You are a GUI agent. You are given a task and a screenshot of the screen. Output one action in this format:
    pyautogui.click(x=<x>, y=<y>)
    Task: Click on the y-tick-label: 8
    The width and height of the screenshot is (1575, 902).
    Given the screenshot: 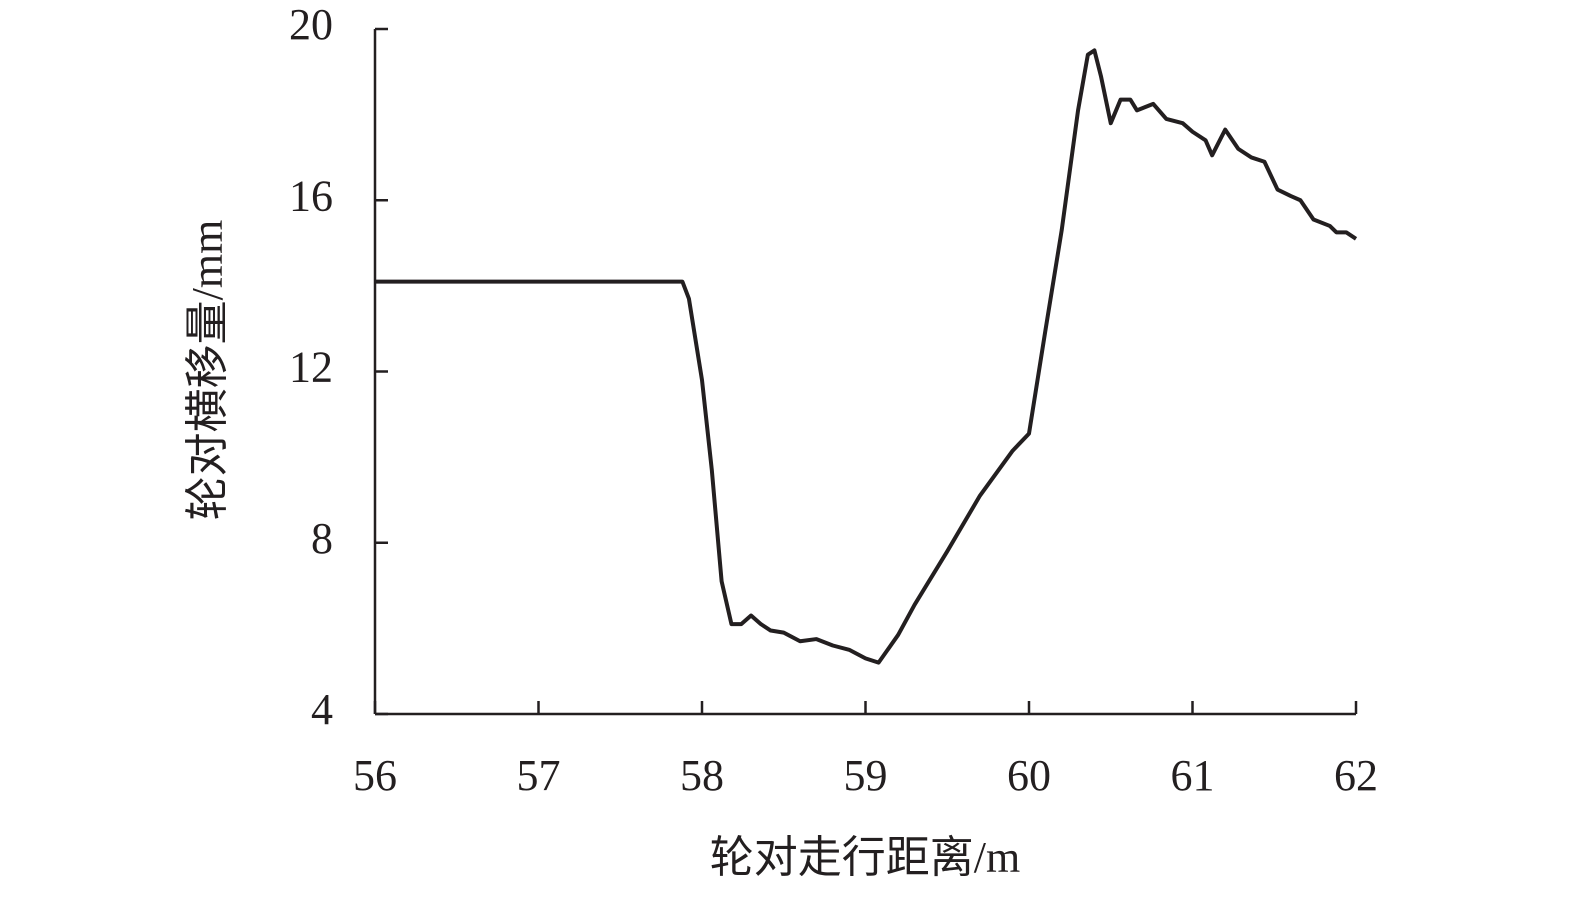 What is the action you would take?
    pyautogui.click(x=322, y=538)
    